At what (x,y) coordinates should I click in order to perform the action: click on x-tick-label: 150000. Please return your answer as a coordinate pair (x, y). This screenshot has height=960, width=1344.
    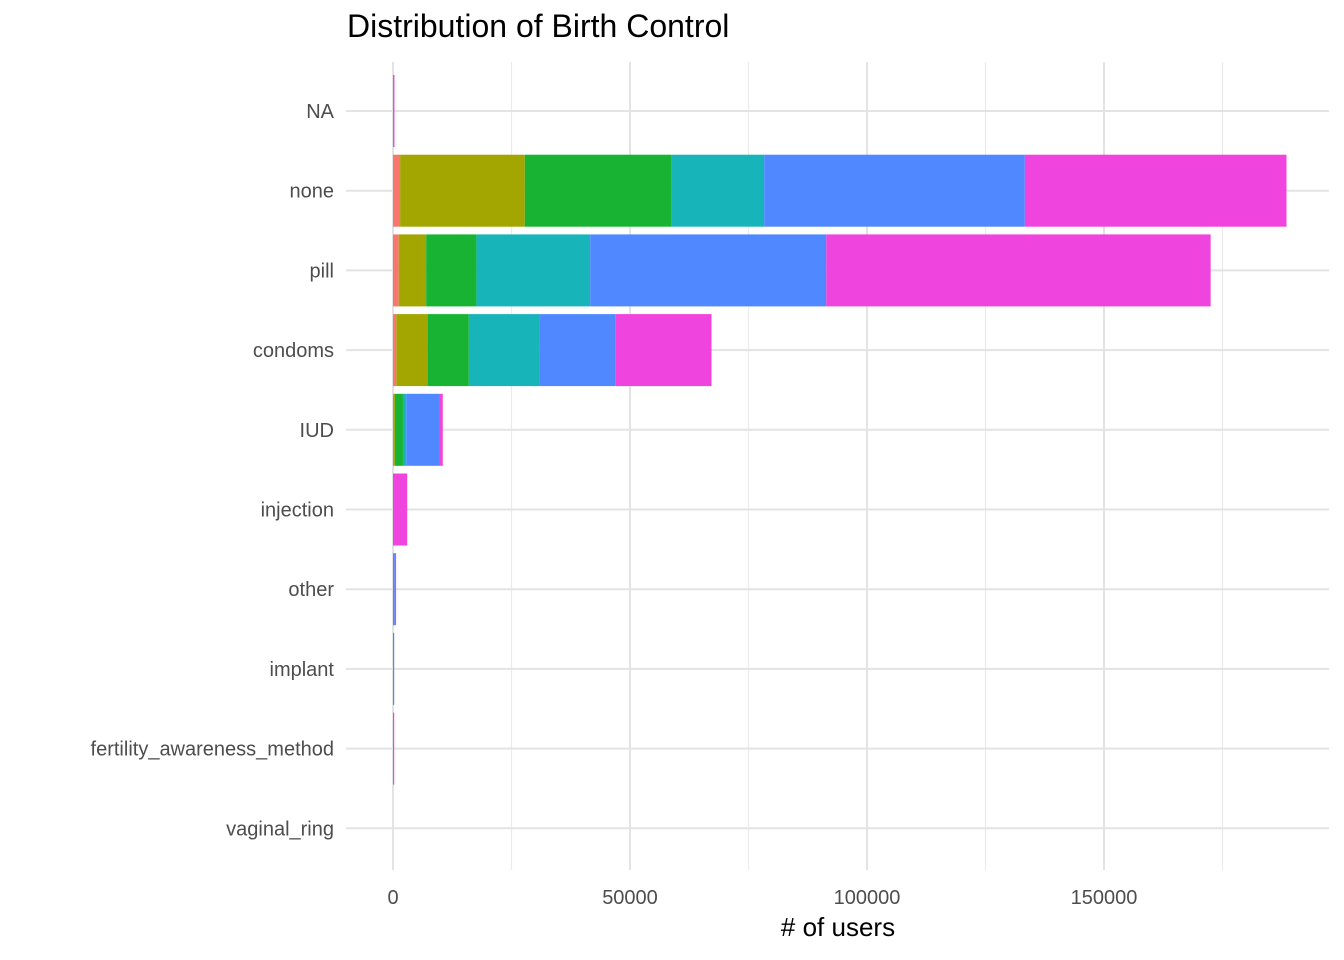
    Looking at the image, I should click on (1104, 898).